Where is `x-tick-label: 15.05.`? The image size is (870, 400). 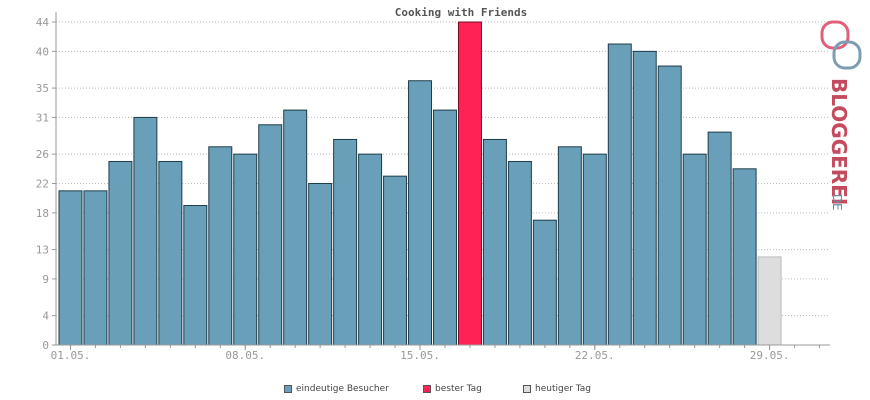
x-tick-label: 15.05. is located at coordinates (420, 355).